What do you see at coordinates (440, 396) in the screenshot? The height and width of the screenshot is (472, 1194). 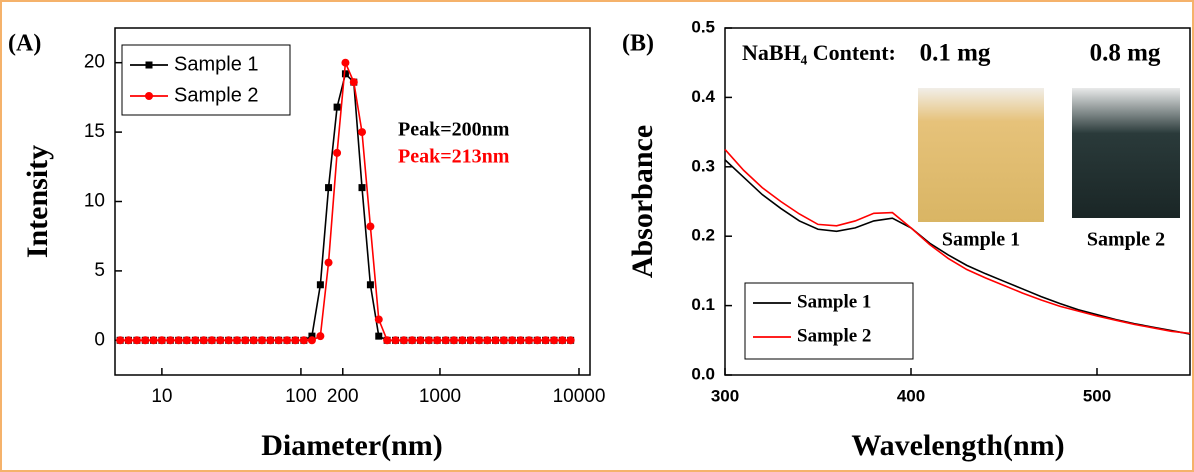 I see `x-tick-label: 1000` at bounding box center [440, 396].